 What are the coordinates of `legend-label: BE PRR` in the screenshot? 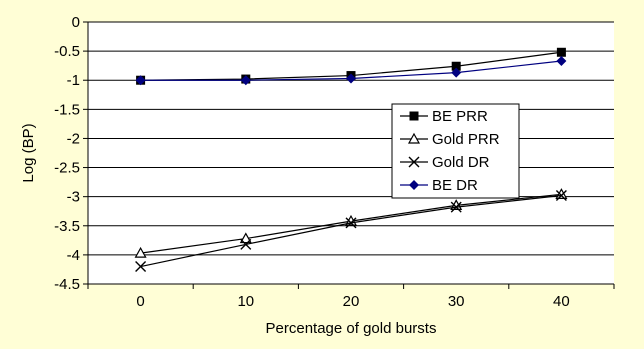 It's located at (460, 116).